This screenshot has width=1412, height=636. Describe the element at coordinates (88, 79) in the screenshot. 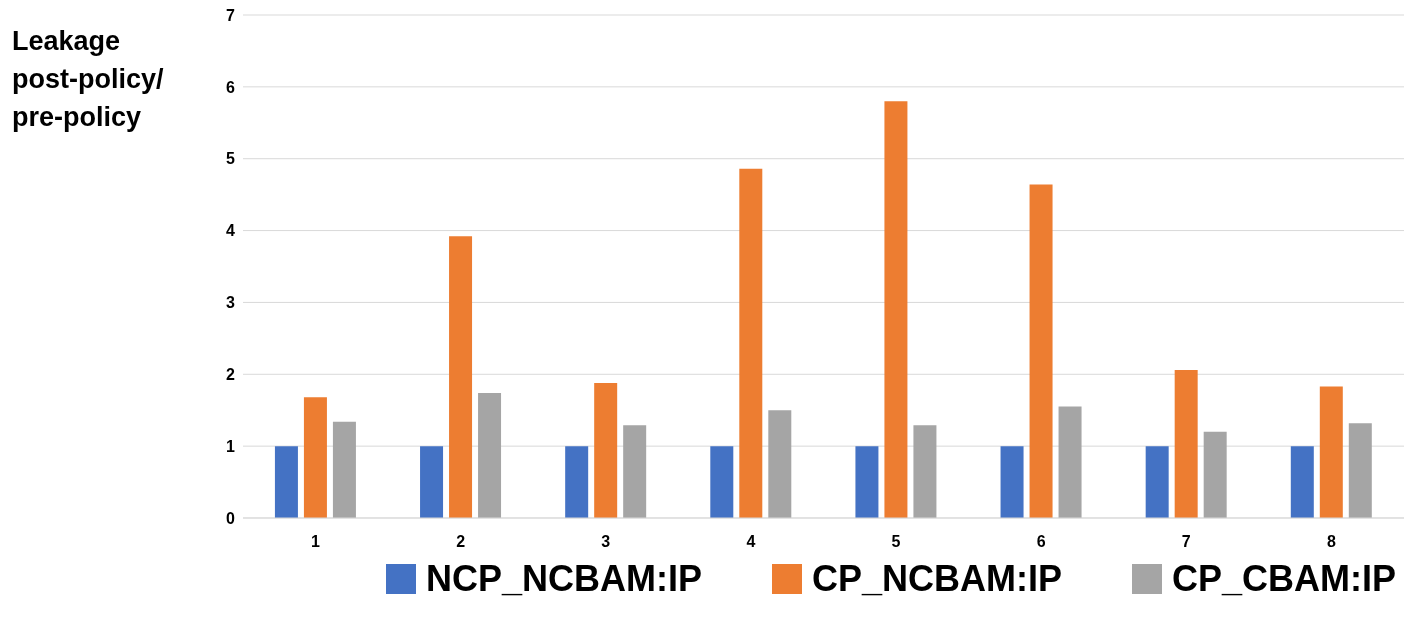

I see `y-axis-title: Leakage post-policy/ pre-policy` at that location.